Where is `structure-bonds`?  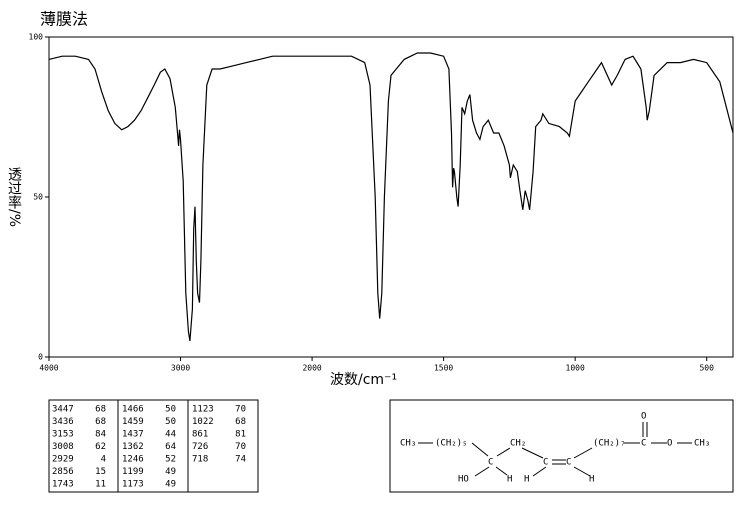 structure-bonds is located at coordinates (555, 449).